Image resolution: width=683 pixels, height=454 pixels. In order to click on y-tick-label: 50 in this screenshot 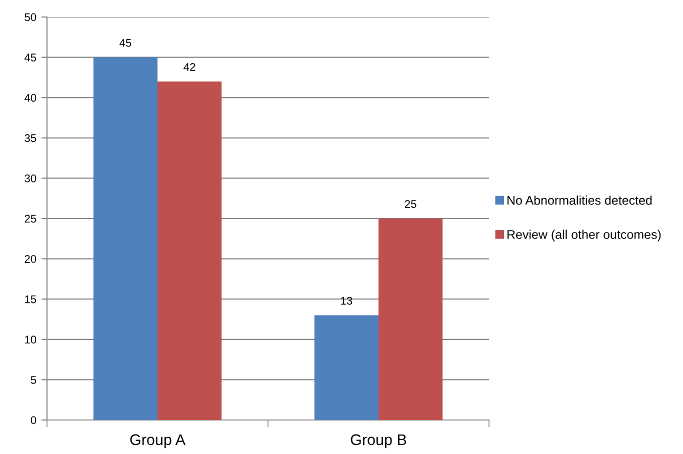, I will do `click(30, 17)`.